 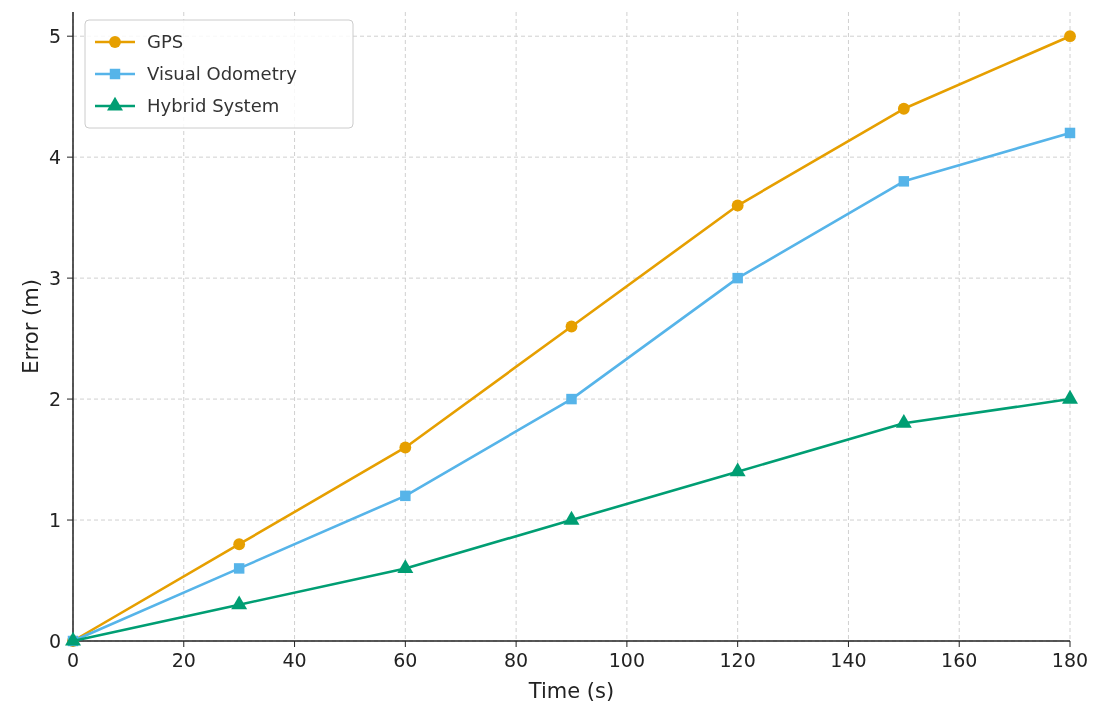 What do you see at coordinates (73, 660) in the screenshot?
I see `x-tick-label: 0` at bounding box center [73, 660].